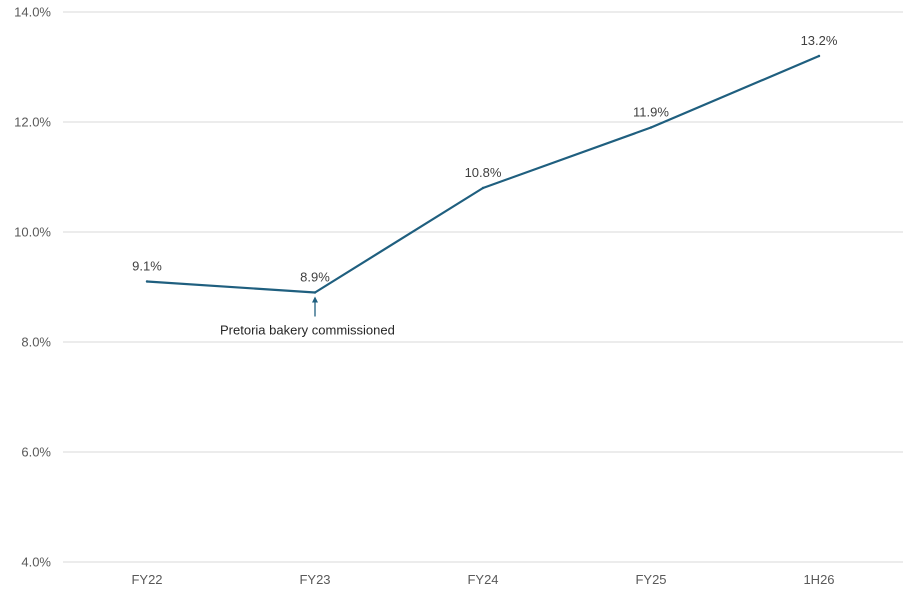 The width and height of the screenshot is (921, 603). I want to click on x-tick-label: 1H26, so click(818, 579).